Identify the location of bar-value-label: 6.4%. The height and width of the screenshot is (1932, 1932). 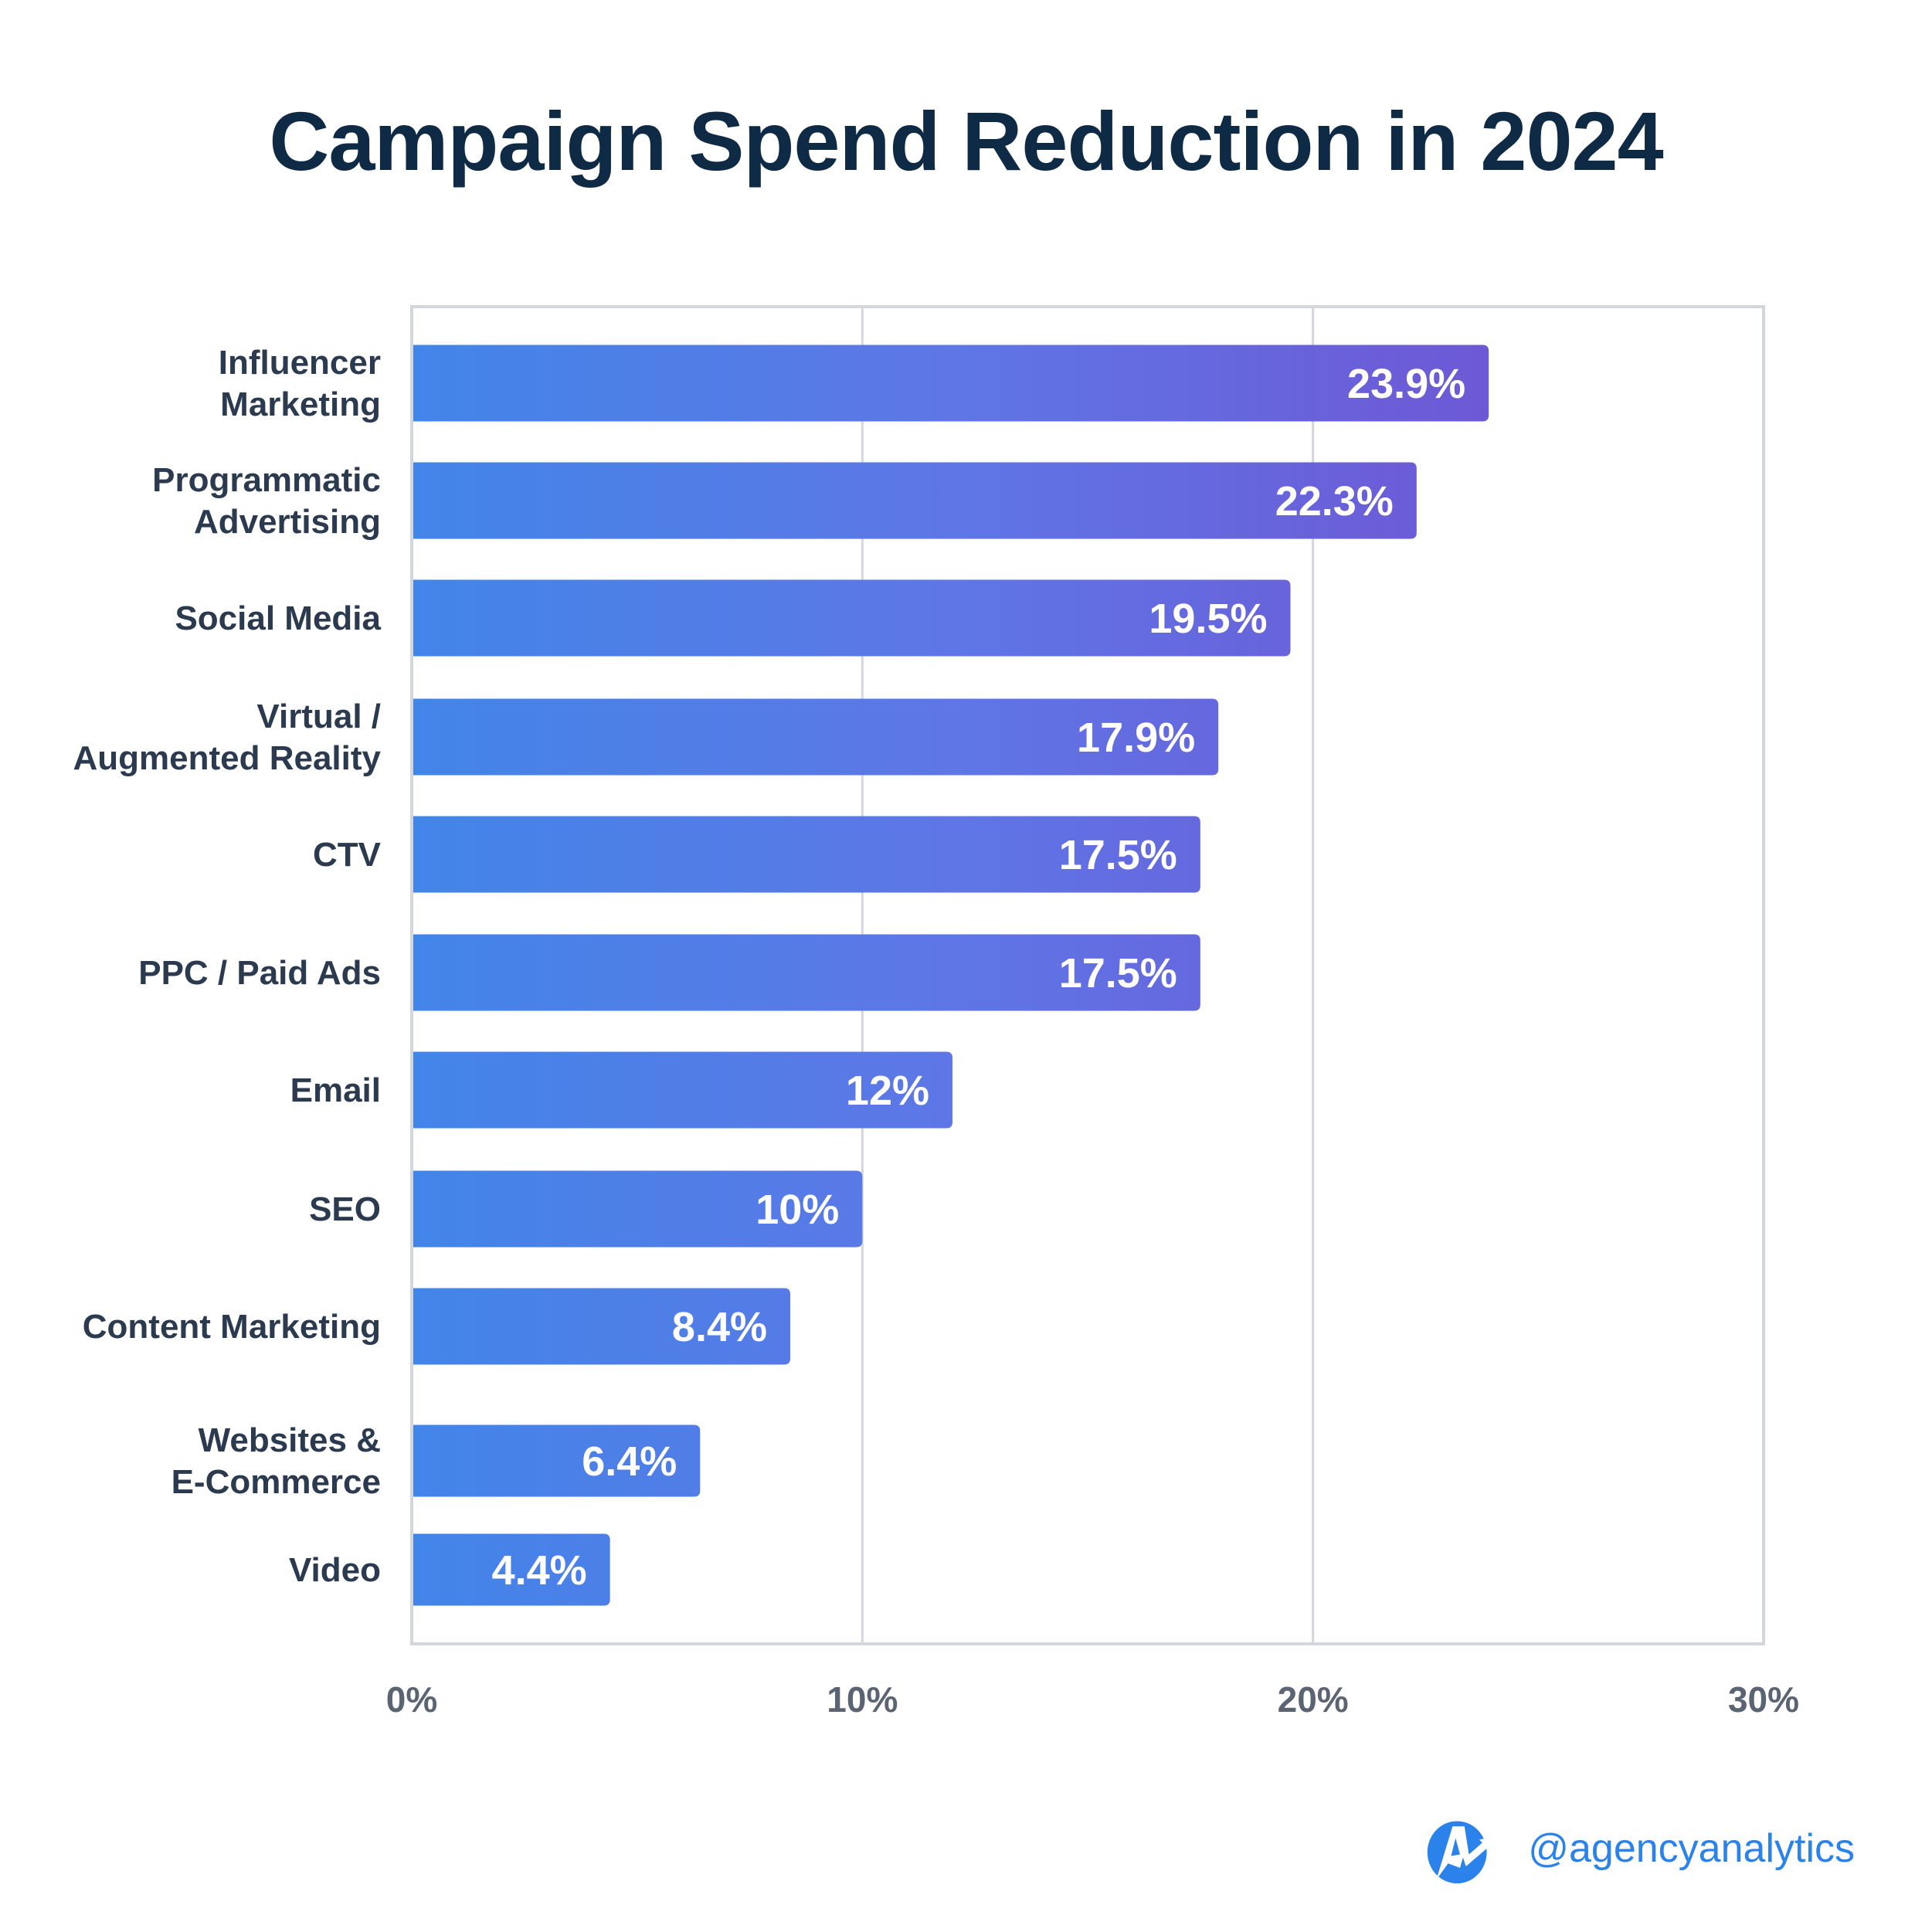
(630, 1462).